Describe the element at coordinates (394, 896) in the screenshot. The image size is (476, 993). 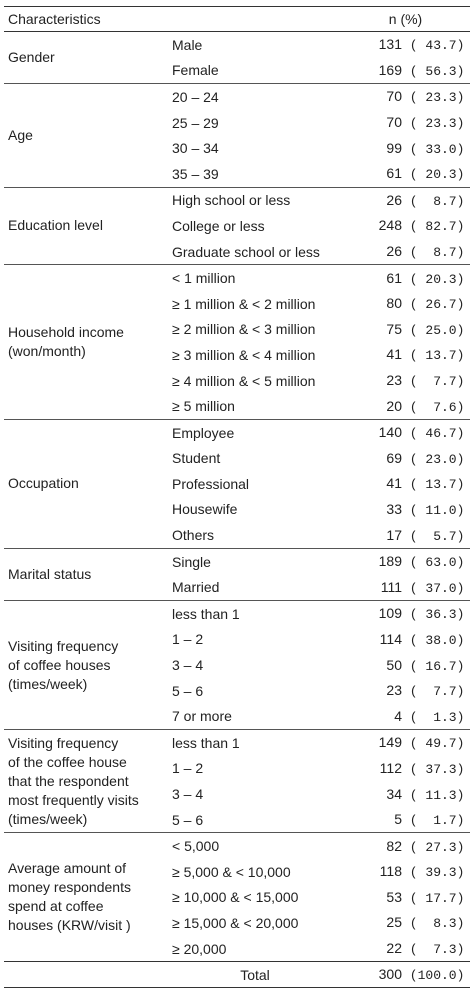
I see `count-value: 53` at that location.